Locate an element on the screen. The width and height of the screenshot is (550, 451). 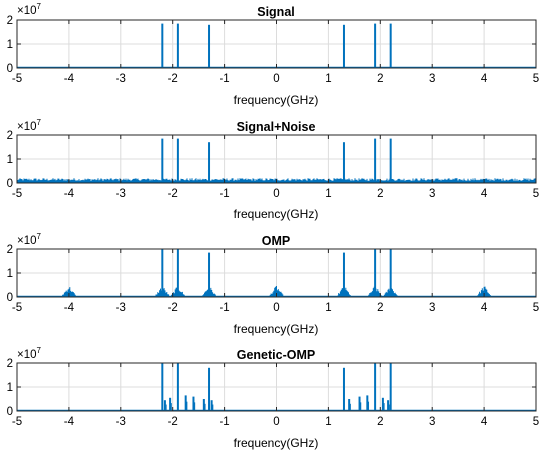
panel-title: Signal is located at coordinates (276, 12).